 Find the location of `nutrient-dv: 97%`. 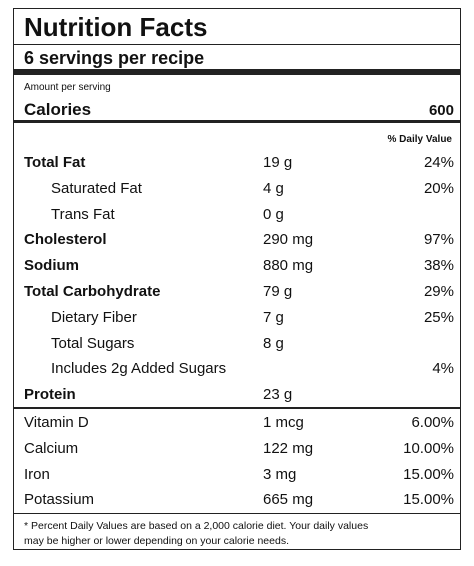

nutrient-dv: 97% is located at coordinates (438, 240).